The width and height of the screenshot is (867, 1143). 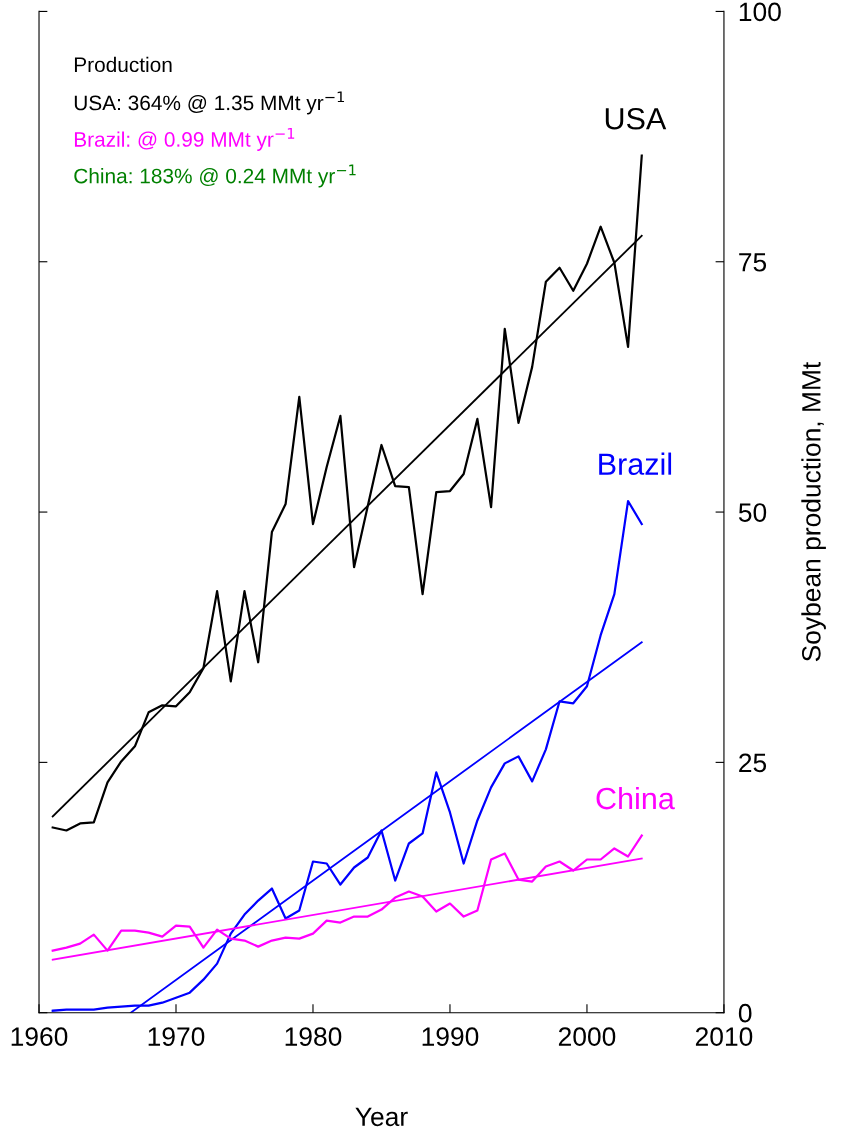 What do you see at coordinates (635, 463) in the screenshot?
I see `series-label: Brazil` at bounding box center [635, 463].